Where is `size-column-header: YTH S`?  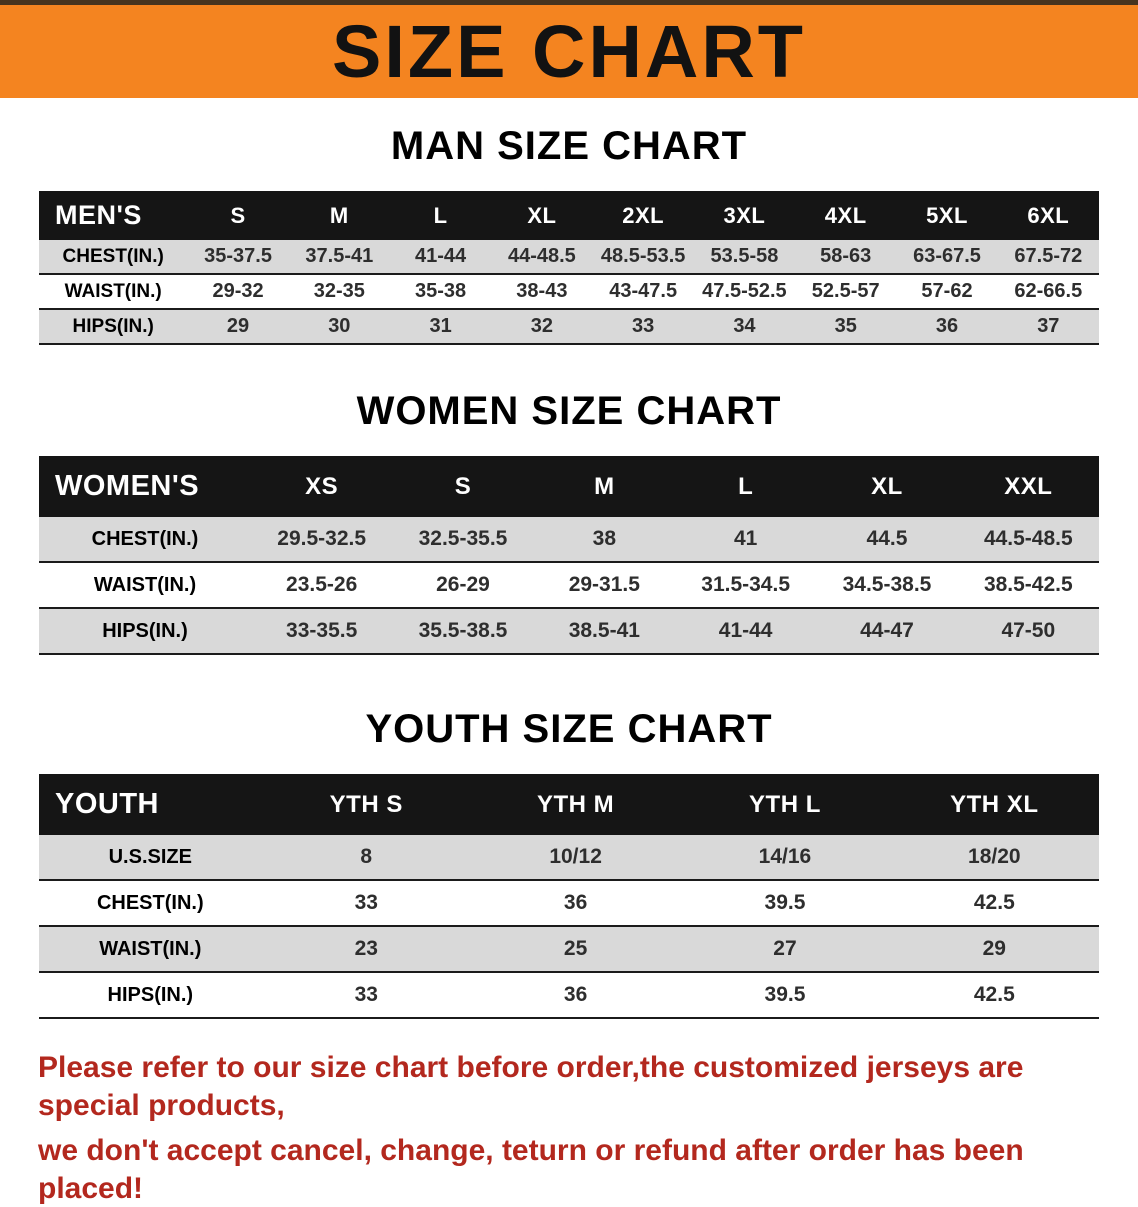
size-column-header: YTH S is located at coordinates (366, 804).